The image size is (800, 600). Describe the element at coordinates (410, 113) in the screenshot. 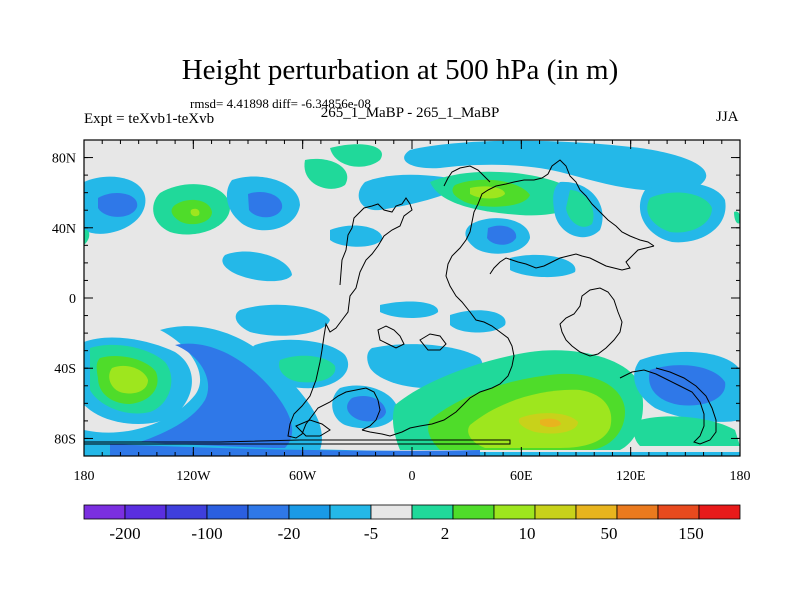

I see `run-comparison-label: 265_1_MaBP - 265_1_MaBP` at that location.